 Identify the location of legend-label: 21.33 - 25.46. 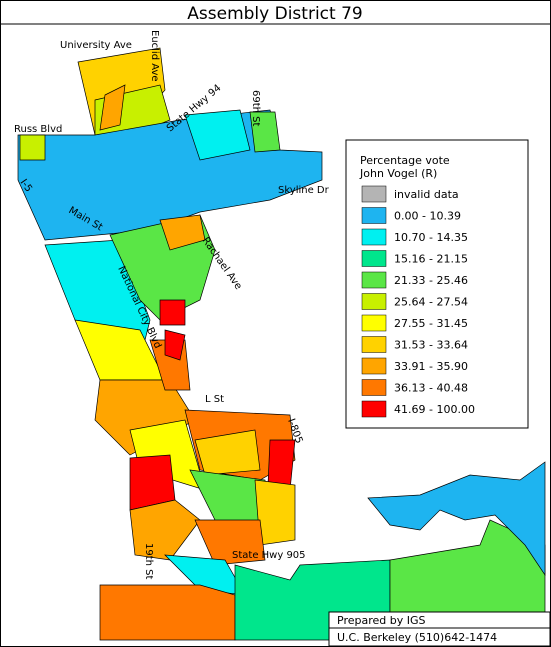
(431, 280).